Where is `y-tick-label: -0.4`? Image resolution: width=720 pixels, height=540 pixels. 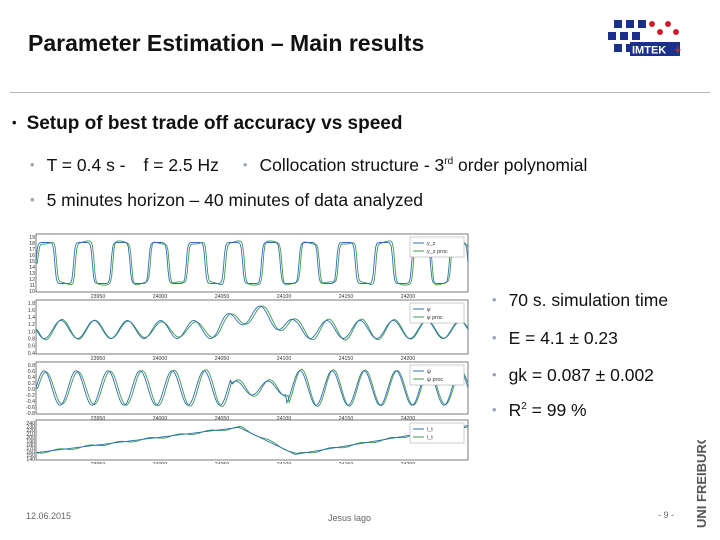
y-tick-label: -0.4 is located at coordinates (30, 402).